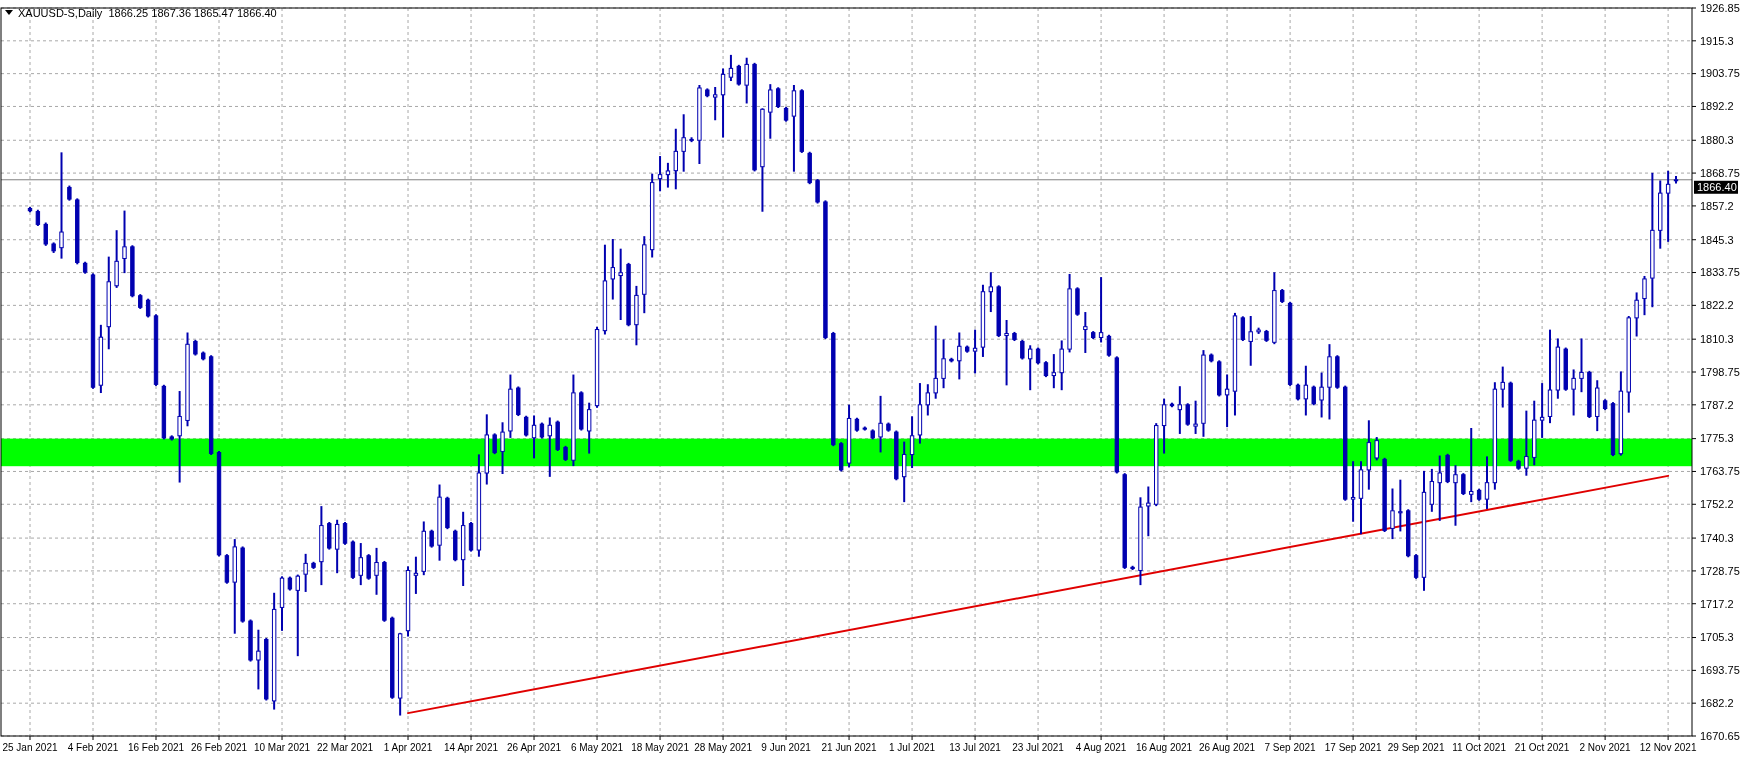  Describe the element at coordinates (1717, 40) in the screenshot. I see `y-tick-label: 1915.3` at that location.